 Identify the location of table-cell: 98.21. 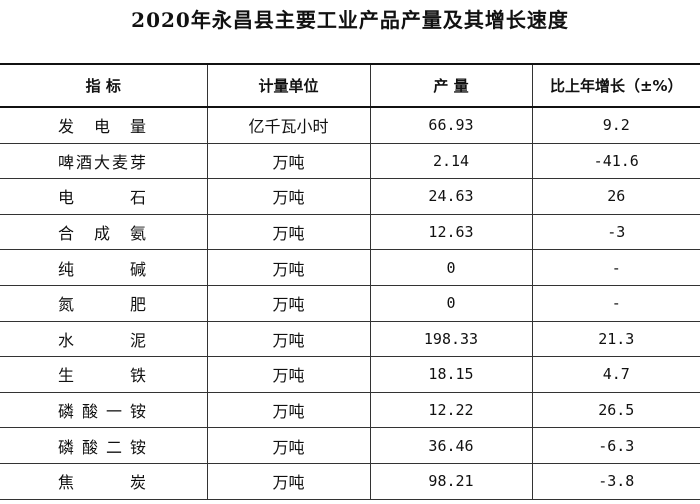
(451, 481).